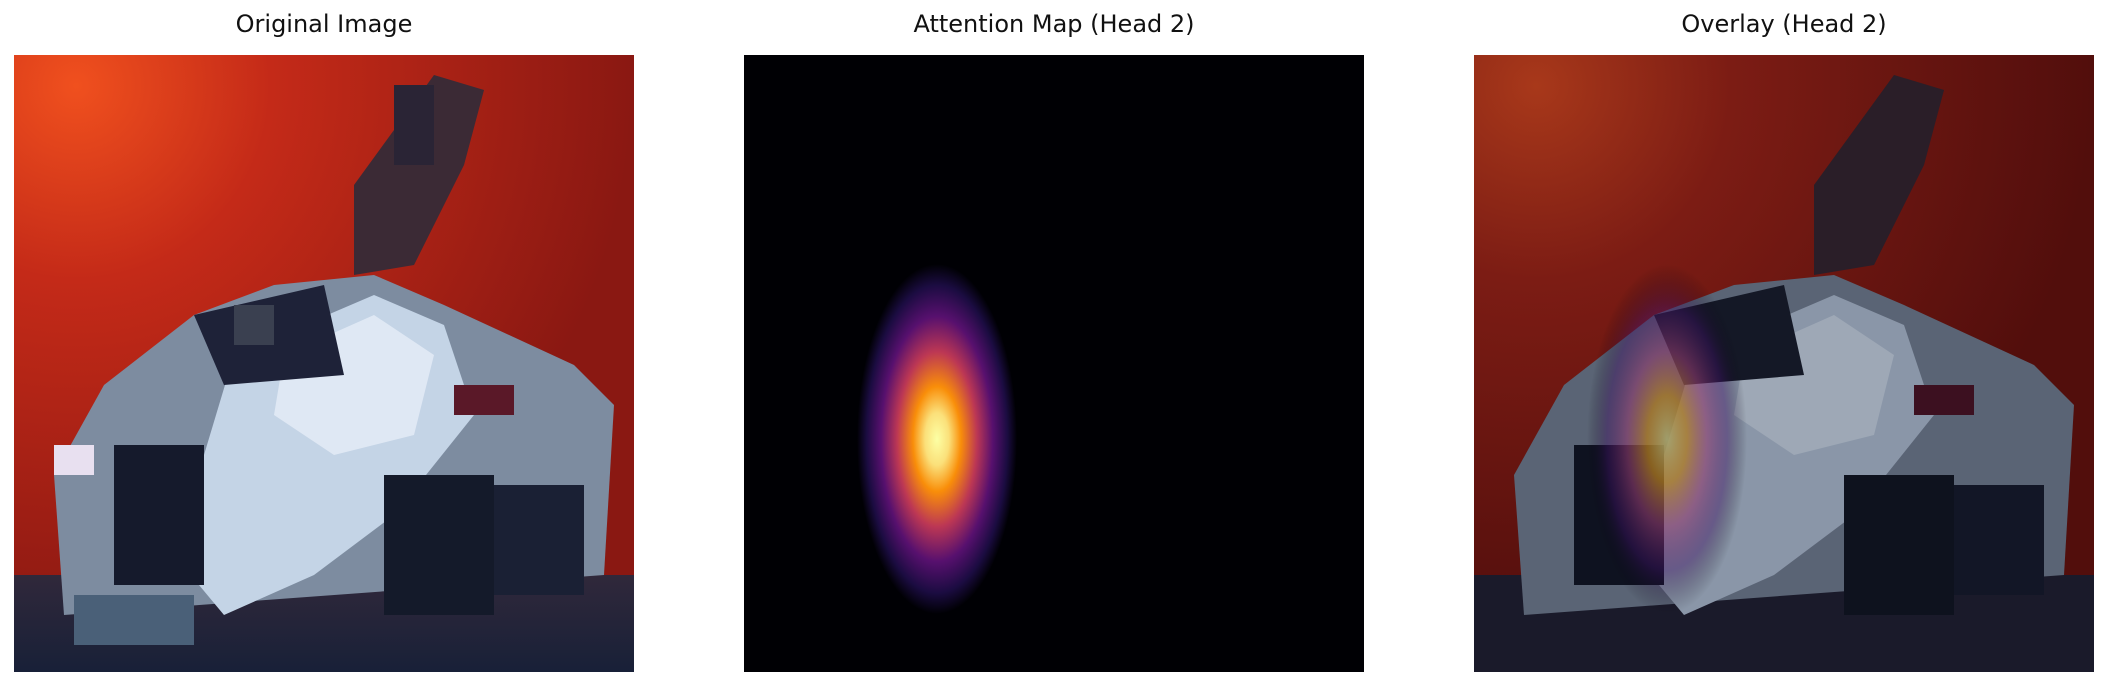  I want to click on overlay-title: Overlay (Head 2), so click(1784, 24).